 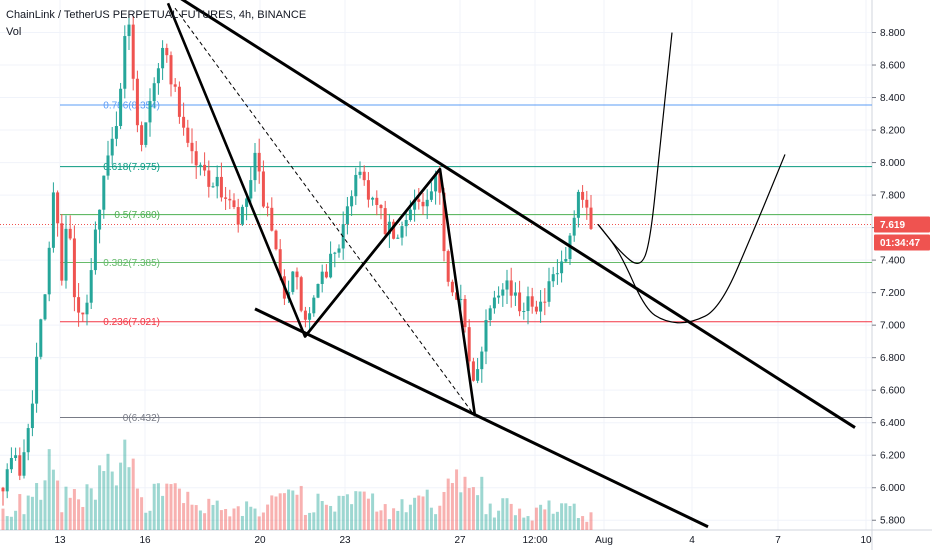 I want to click on price-tick-label: 6.000, so click(x=892, y=488).